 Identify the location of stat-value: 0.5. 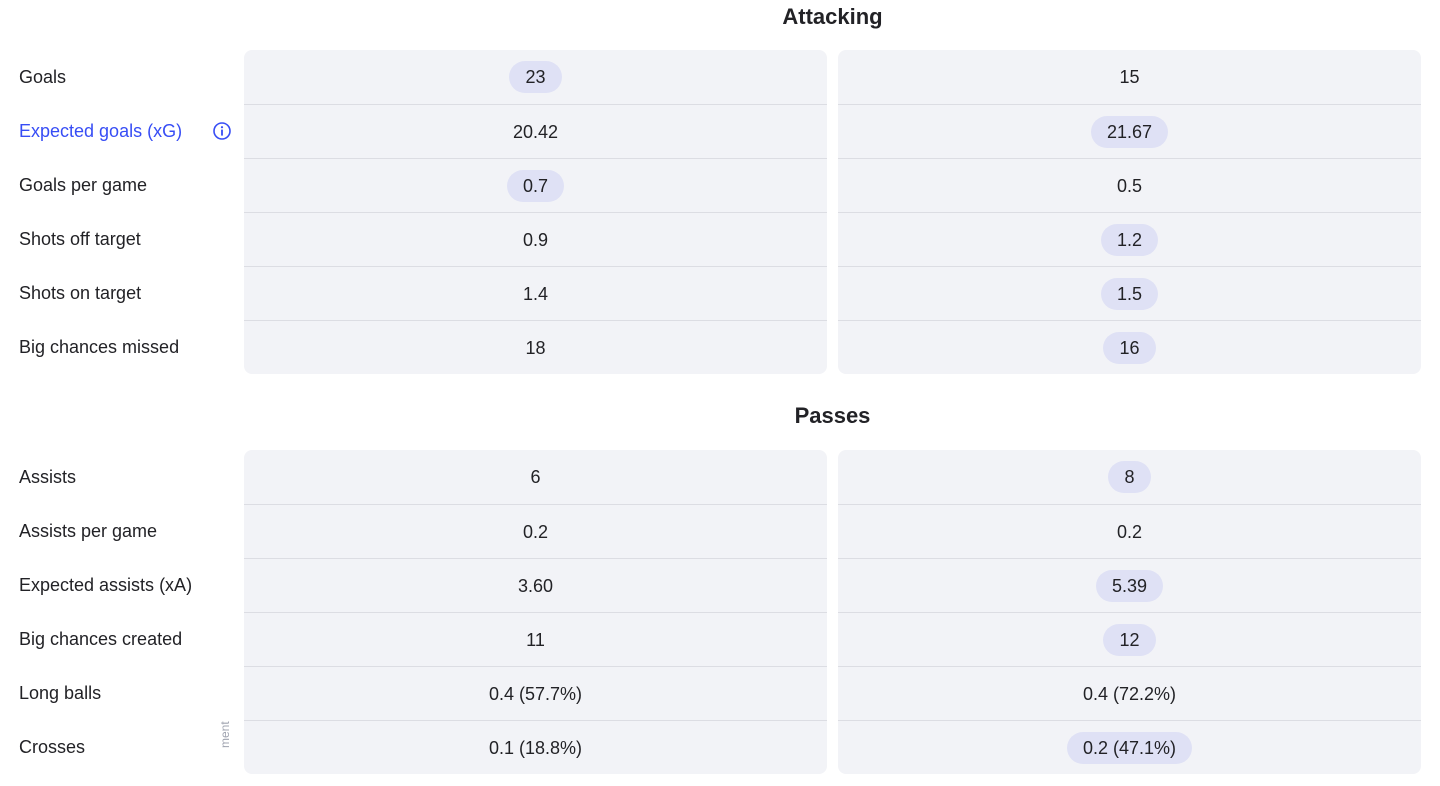
(1129, 185).